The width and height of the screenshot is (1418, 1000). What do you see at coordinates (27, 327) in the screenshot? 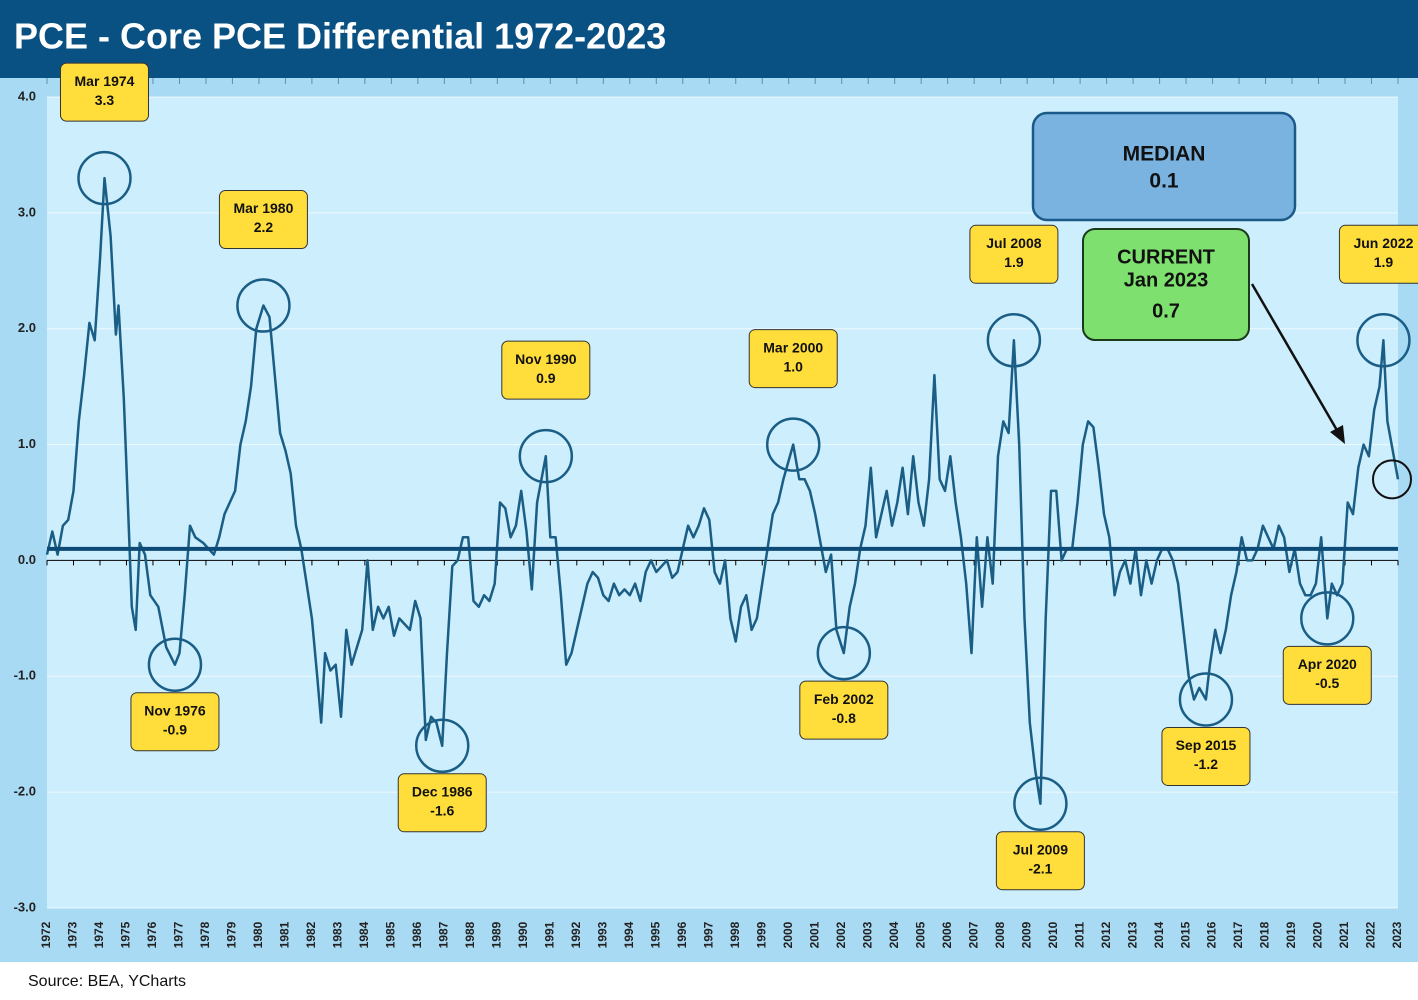
I see `y-tick-label: 2.0` at bounding box center [27, 327].